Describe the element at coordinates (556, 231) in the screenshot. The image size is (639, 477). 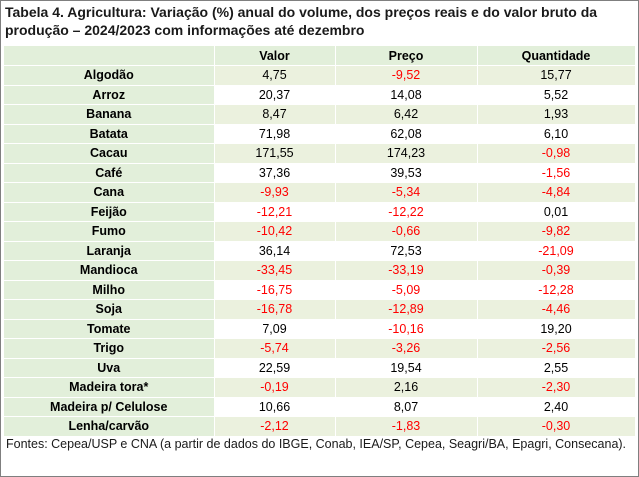
I see `table-cell: -9,82` at that location.